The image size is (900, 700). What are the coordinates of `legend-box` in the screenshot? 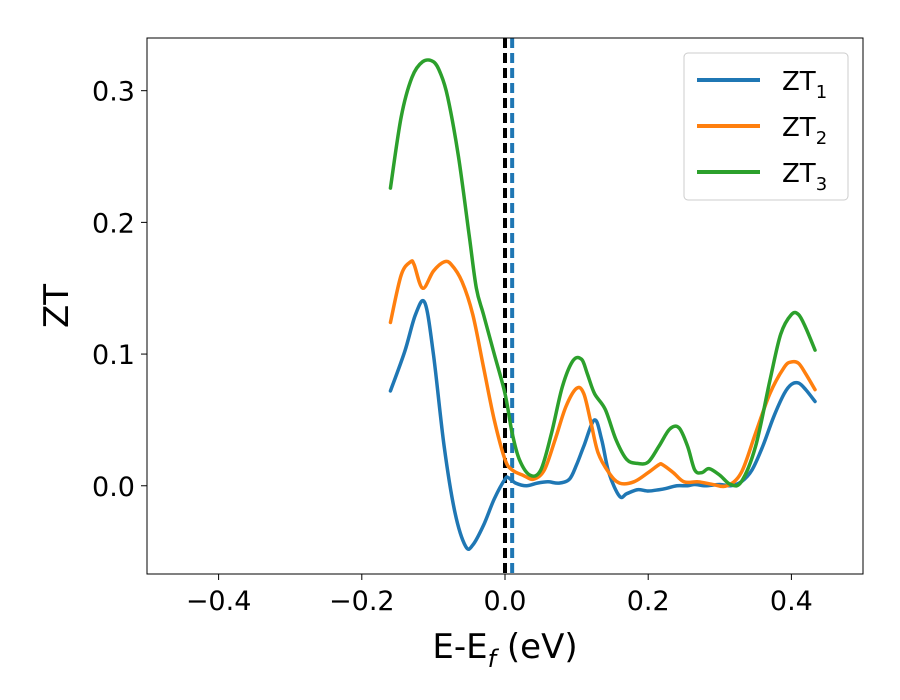 It's located at (766, 126).